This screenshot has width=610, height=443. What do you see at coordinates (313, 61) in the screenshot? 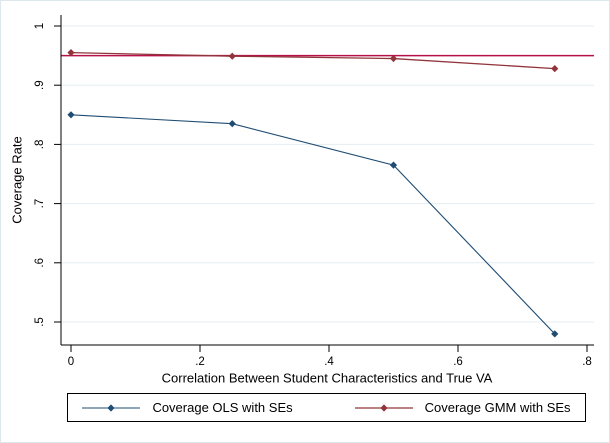
I see `series-gmm` at bounding box center [313, 61].